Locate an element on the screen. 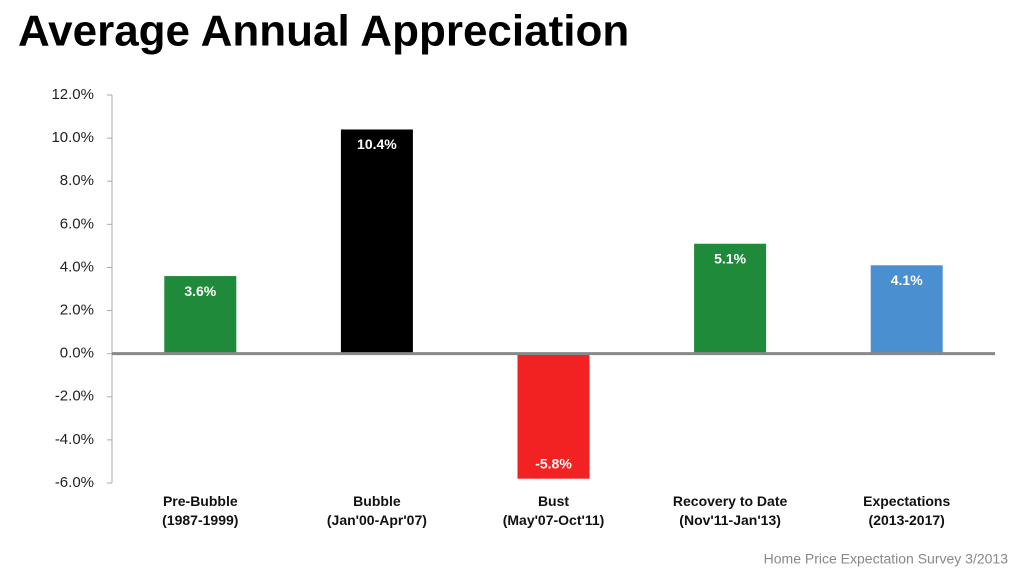 This screenshot has width=1024, height=576. x-tick-label: Bust (May'07-Oct'11) is located at coordinates (554, 510).